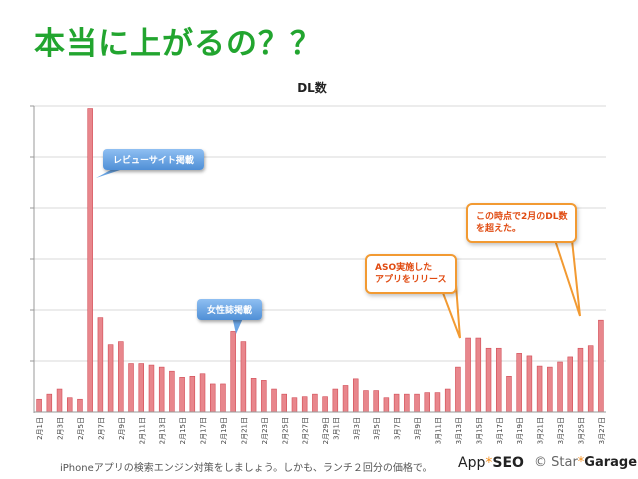  I want to click on x-tick-label: 3月13日, so click(459, 430).